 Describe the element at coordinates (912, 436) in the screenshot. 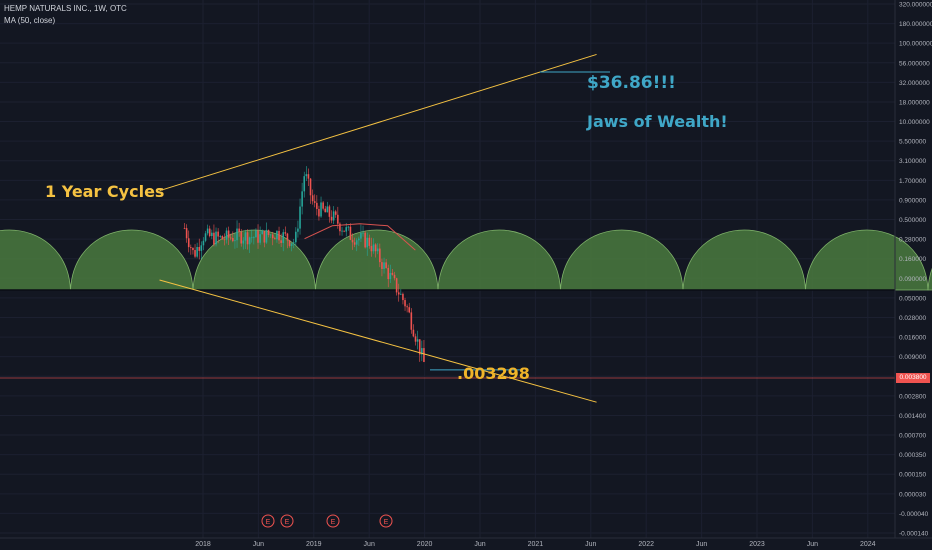

I see `y-tick-label: 0.000700` at that location.